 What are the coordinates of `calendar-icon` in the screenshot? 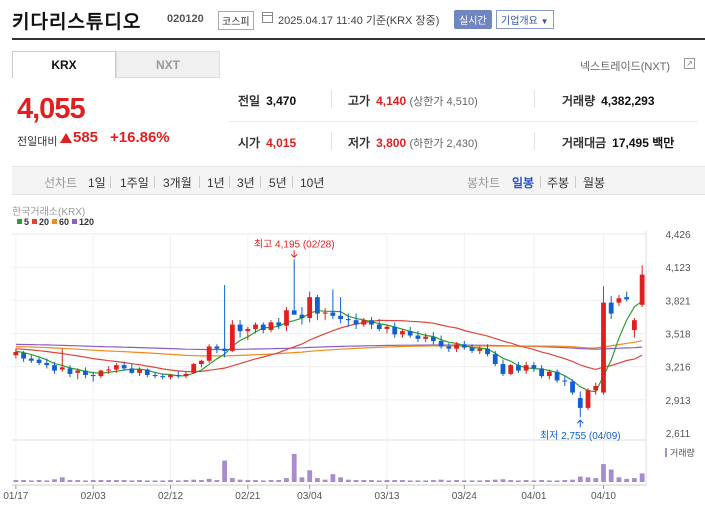 It's located at (267, 17).